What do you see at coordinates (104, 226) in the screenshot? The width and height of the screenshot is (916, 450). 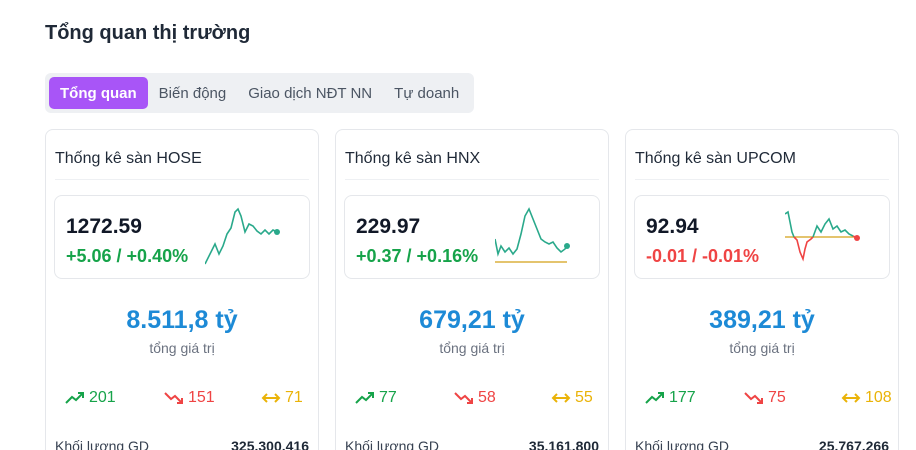 I see `index-value: 1272.59` at bounding box center [104, 226].